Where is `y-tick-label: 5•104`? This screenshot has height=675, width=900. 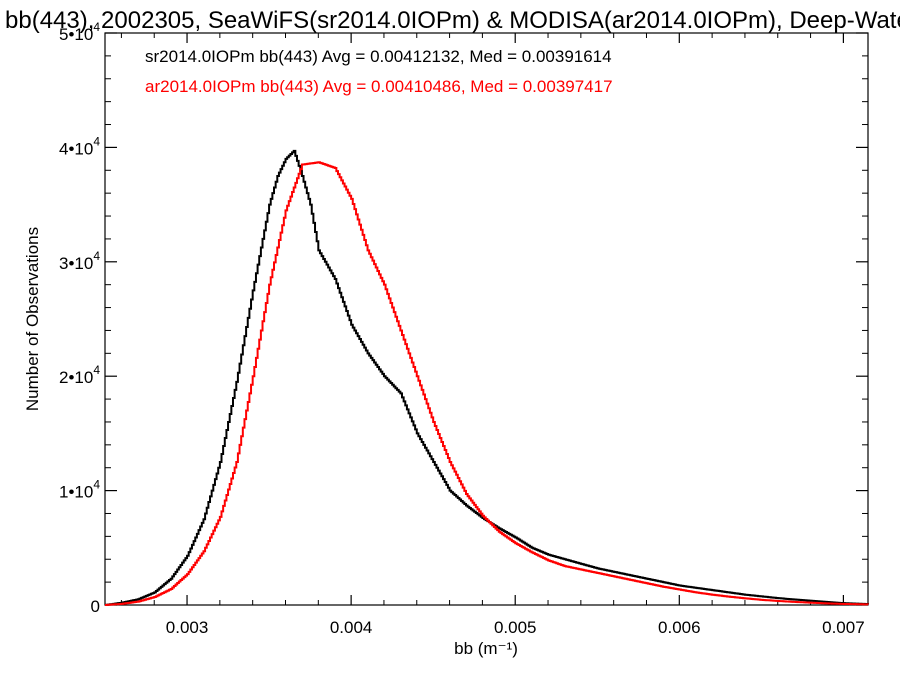
y-tick-label: 5•104 is located at coordinates (79, 32).